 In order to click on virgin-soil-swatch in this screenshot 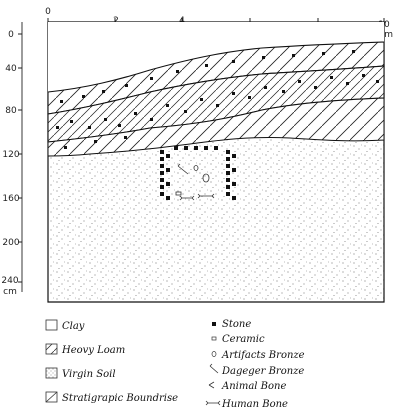, I will do `click(51, 373)`.